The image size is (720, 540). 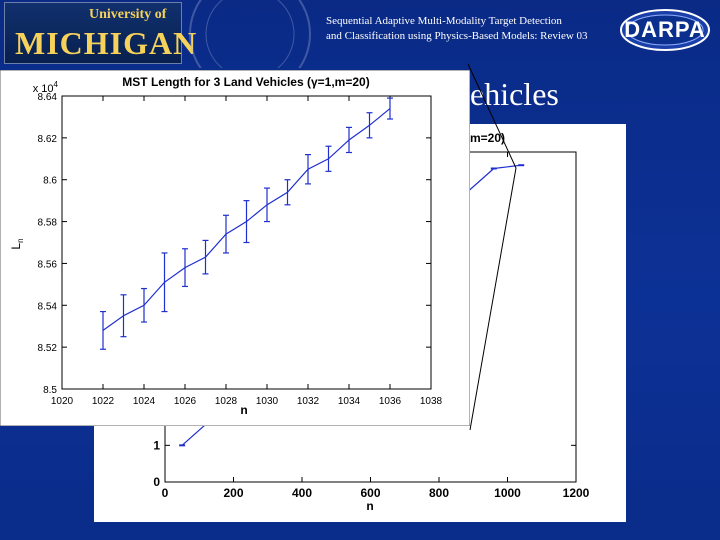 What do you see at coordinates (165, 493) in the screenshot?
I see `x-tick-label: 0` at bounding box center [165, 493].